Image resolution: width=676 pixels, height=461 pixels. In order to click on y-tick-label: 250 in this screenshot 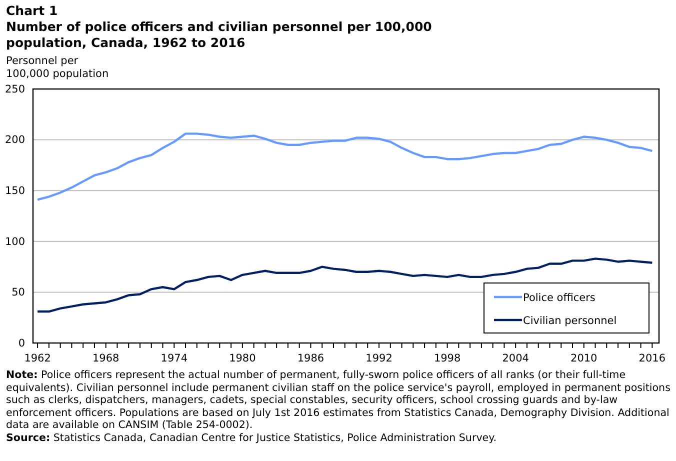, I will do `click(14, 89)`.